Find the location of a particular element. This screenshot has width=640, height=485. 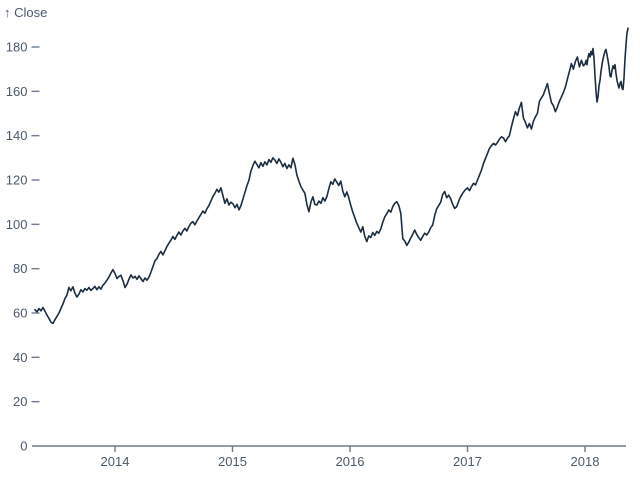

y-tick-label: 40 is located at coordinates (20, 357).